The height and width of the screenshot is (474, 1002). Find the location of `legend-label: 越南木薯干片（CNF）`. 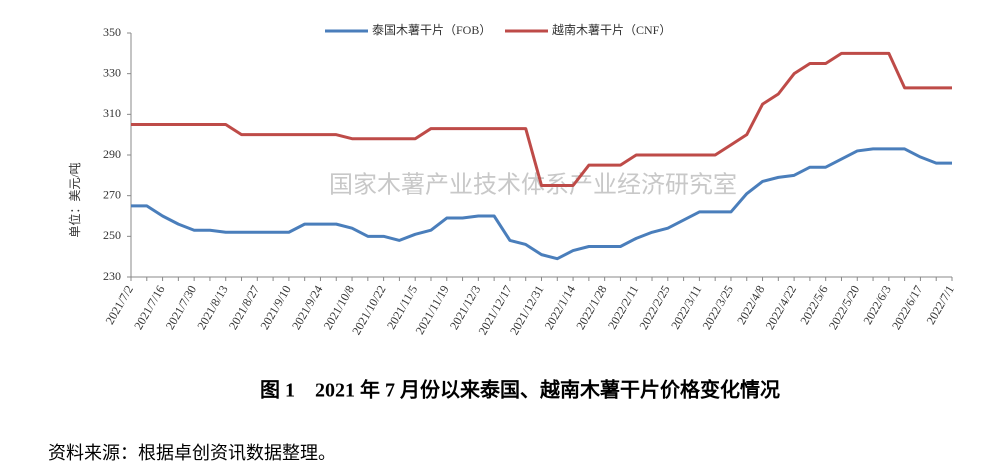

legend-label: 越南木薯干片（CNF） is located at coordinates (611, 29).